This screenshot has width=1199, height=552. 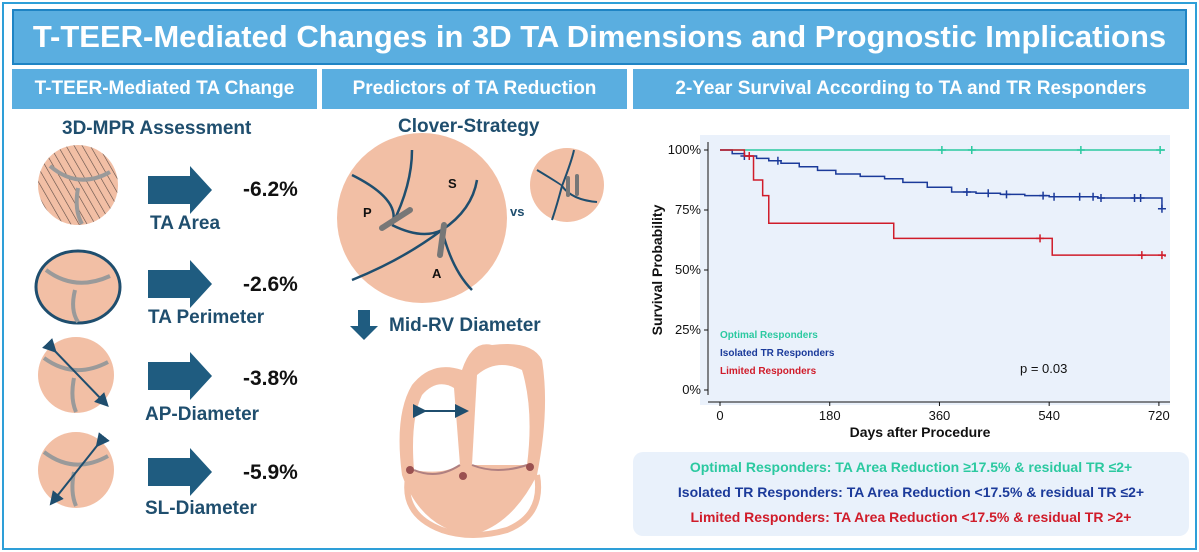 What do you see at coordinates (270, 472) in the screenshot?
I see `sl-diameter-change: -5.9%` at bounding box center [270, 472].